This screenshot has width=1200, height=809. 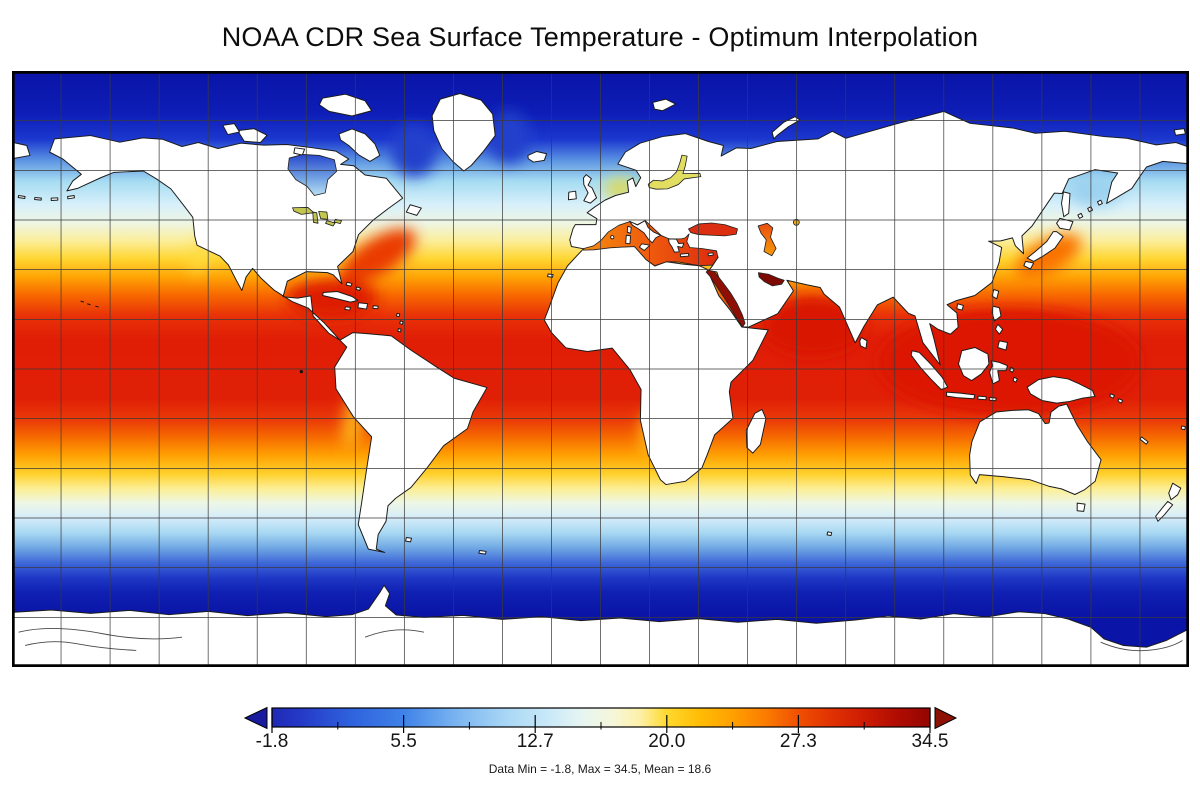 What do you see at coordinates (409, 540) in the screenshot?
I see `falkland-islands` at bounding box center [409, 540].